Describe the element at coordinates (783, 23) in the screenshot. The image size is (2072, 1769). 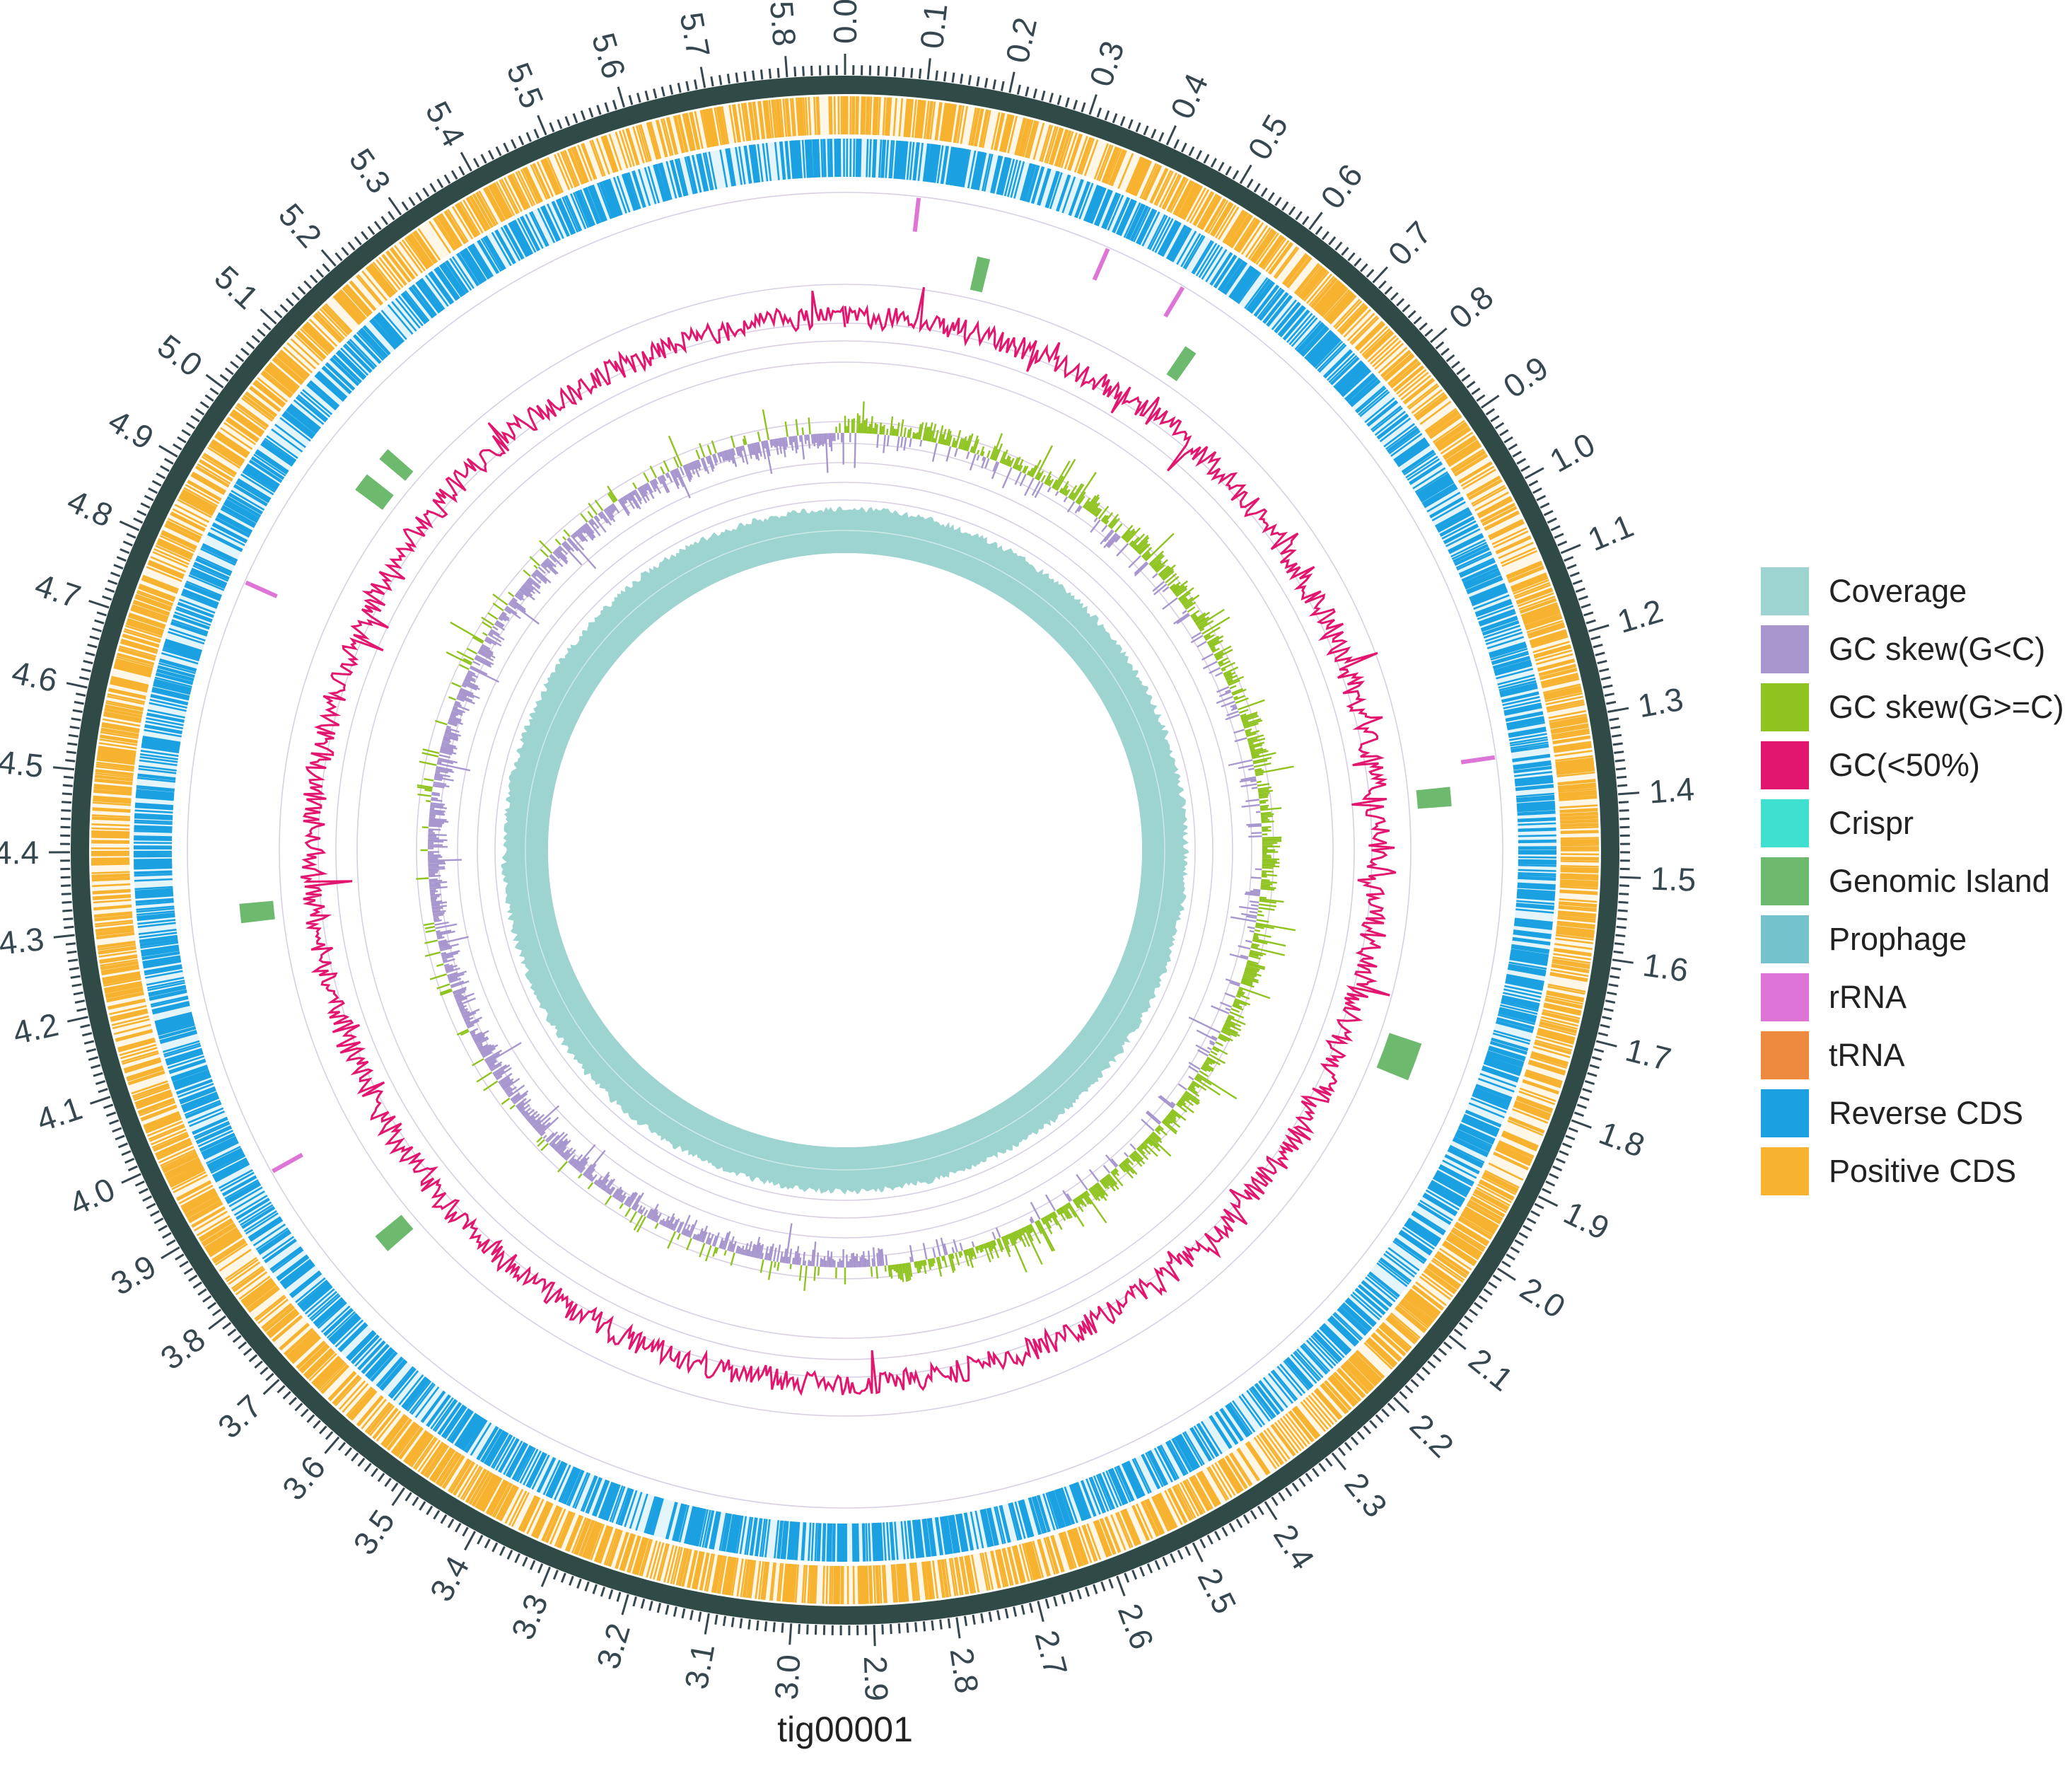
I see `tick-label: 5.8` at that location.